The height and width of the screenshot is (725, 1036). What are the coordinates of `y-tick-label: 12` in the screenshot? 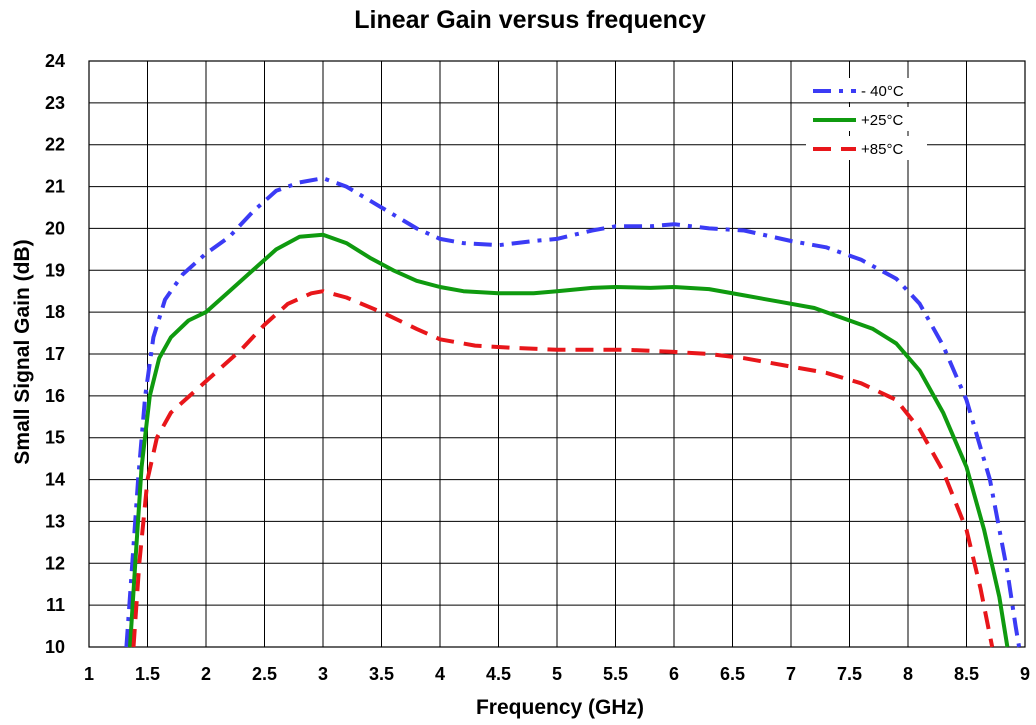 It's located at (55, 563).